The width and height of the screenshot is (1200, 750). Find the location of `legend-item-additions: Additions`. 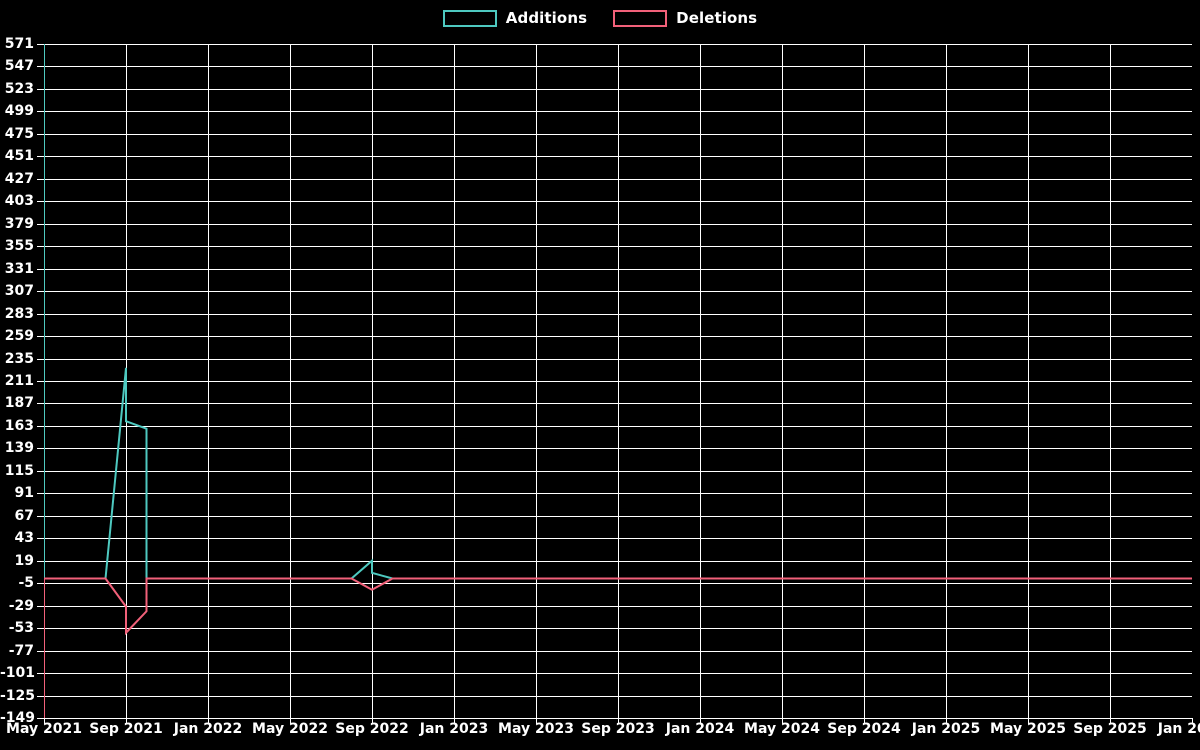

legend-item-additions: Additions is located at coordinates (515, 18).